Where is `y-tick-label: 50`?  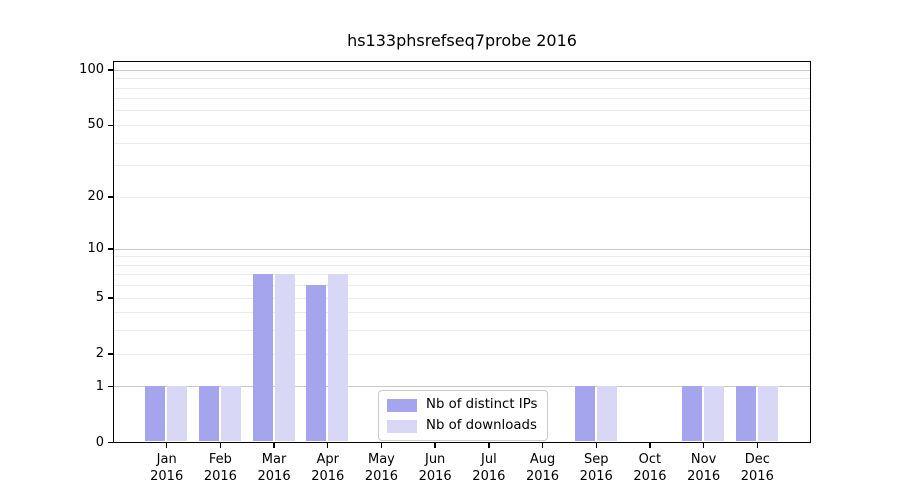
y-tick-label: 50 is located at coordinates (95, 125).